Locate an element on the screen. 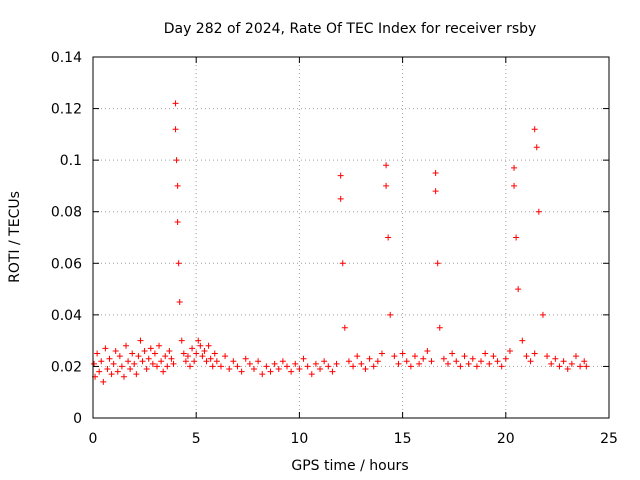 This screenshot has height=480, width=640. x-axis-label: GPS time / hours is located at coordinates (349, 466).